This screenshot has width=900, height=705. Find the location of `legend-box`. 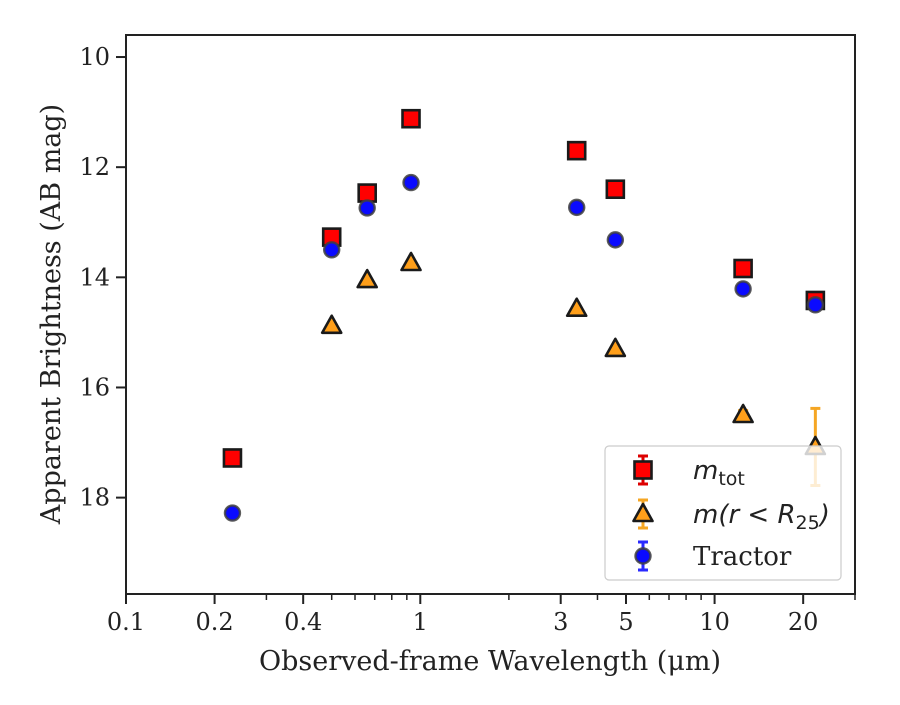

legend-box is located at coordinates (723, 513).